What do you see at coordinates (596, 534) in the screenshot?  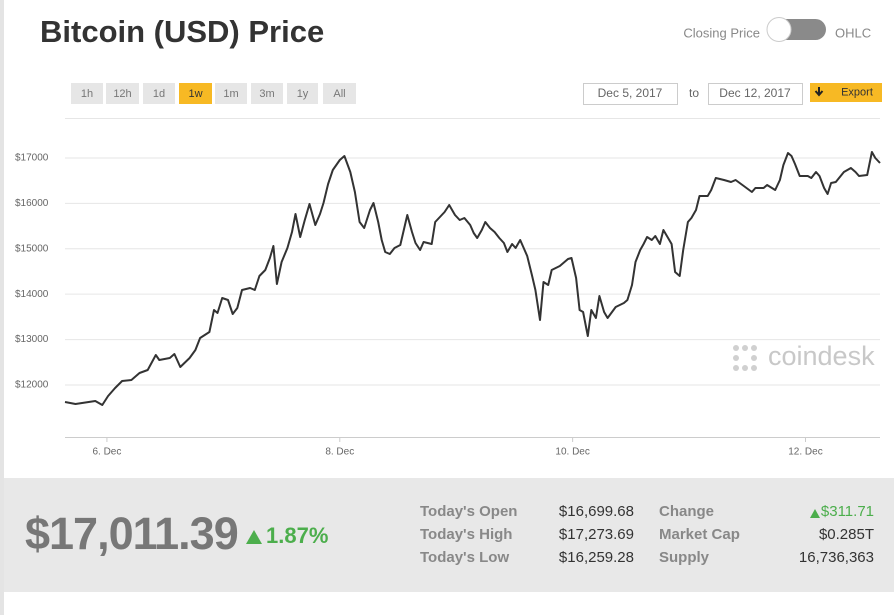 I see `stat-value: $17,273.69` at bounding box center [596, 534].